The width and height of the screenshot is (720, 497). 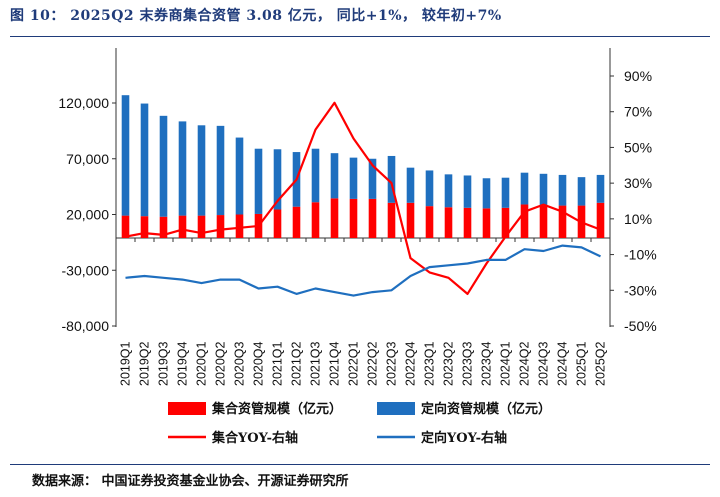 What do you see at coordinates (506, 363) in the screenshot?
I see `x-tick-label: 2024Q1` at bounding box center [506, 363].